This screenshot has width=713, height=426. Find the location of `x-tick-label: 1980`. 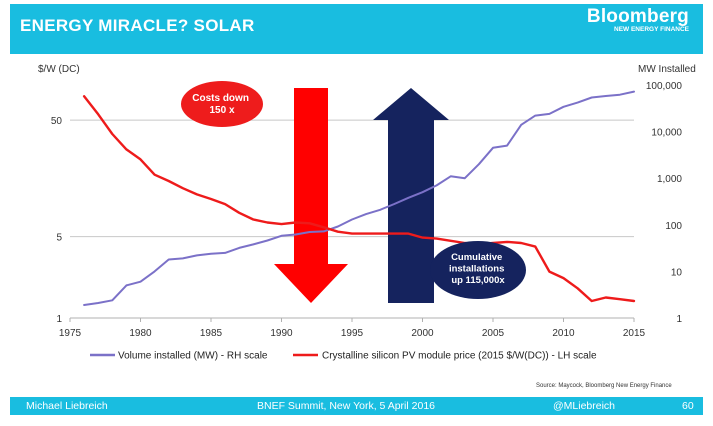

x-tick-label: 1980 is located at coordinates (140, 333).